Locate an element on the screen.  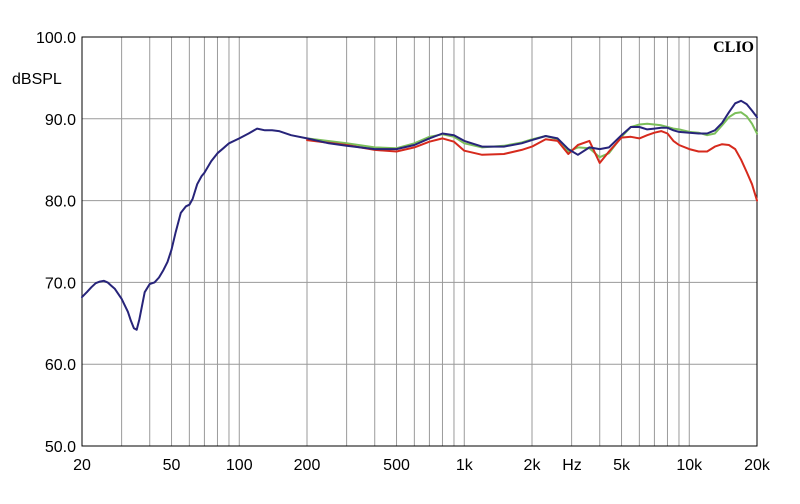
x-tick-label: 2k is located at coordinates (533, 465).